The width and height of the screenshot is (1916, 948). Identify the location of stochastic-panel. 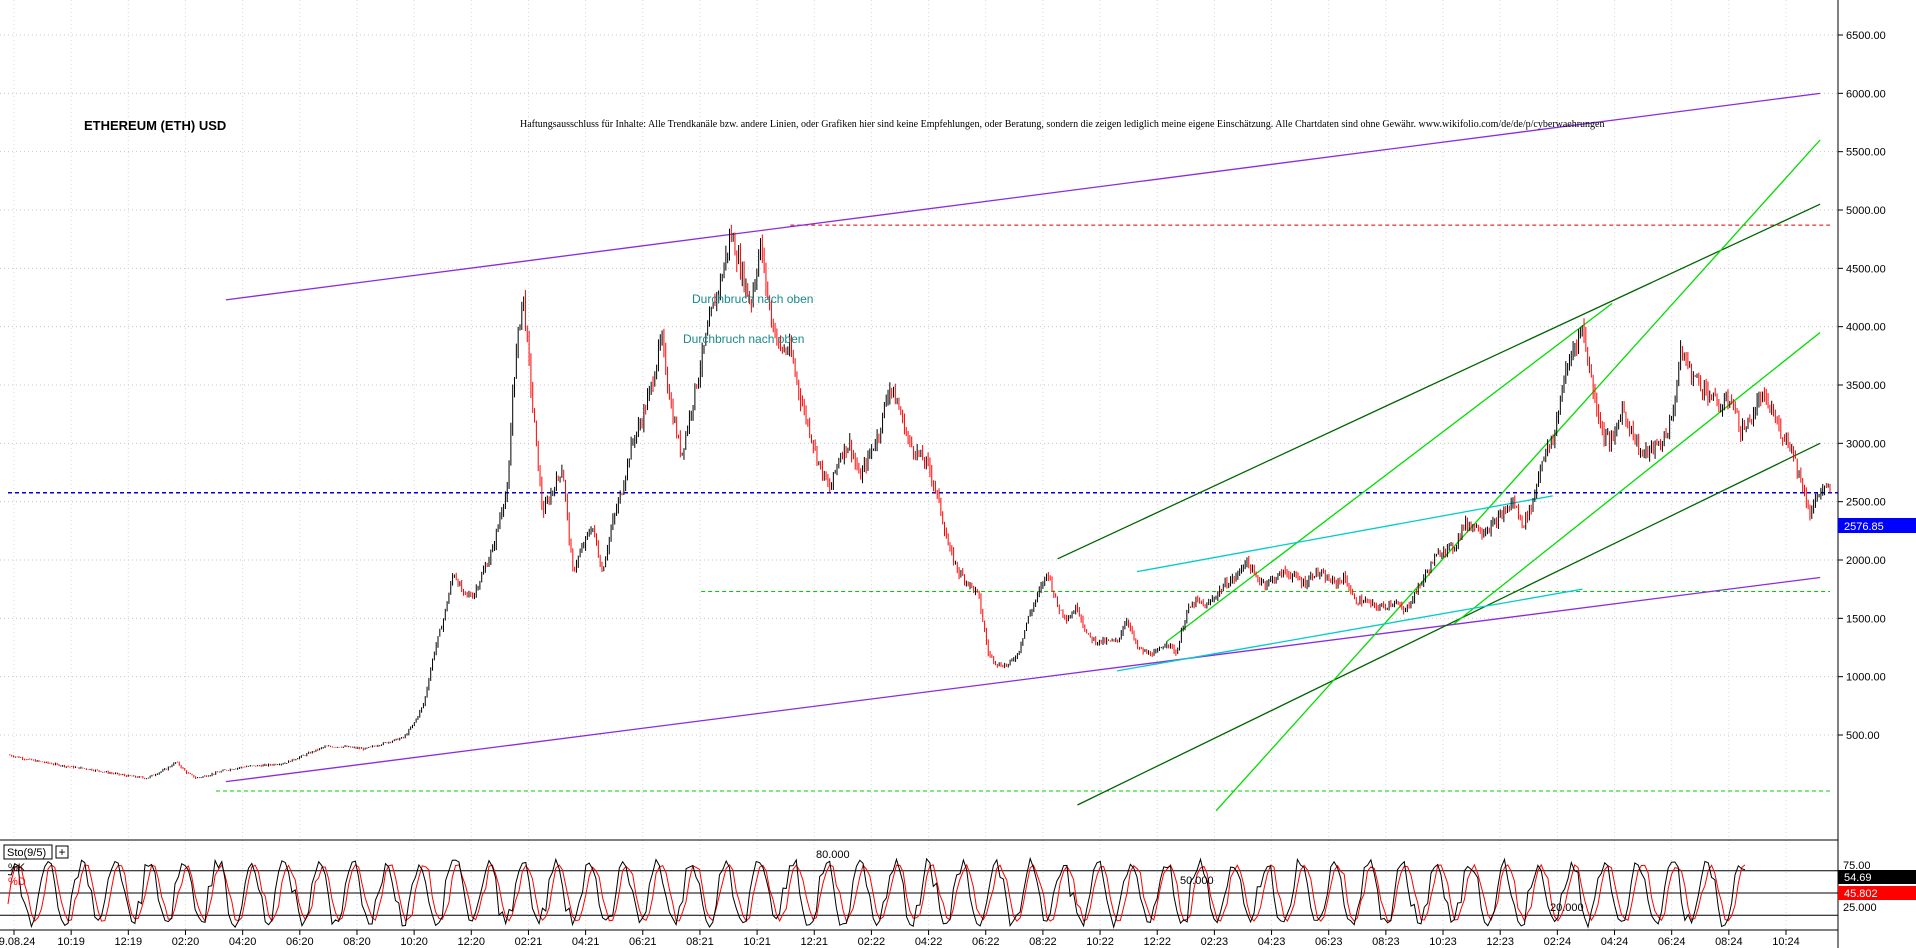
(919, 893).